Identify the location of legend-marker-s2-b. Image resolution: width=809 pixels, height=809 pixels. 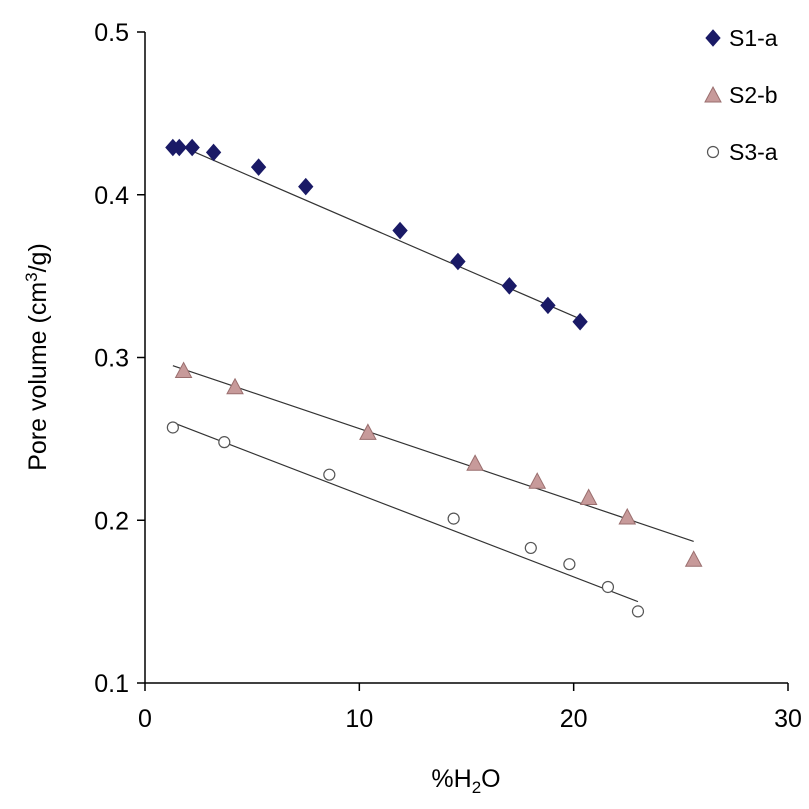
(713, 94).